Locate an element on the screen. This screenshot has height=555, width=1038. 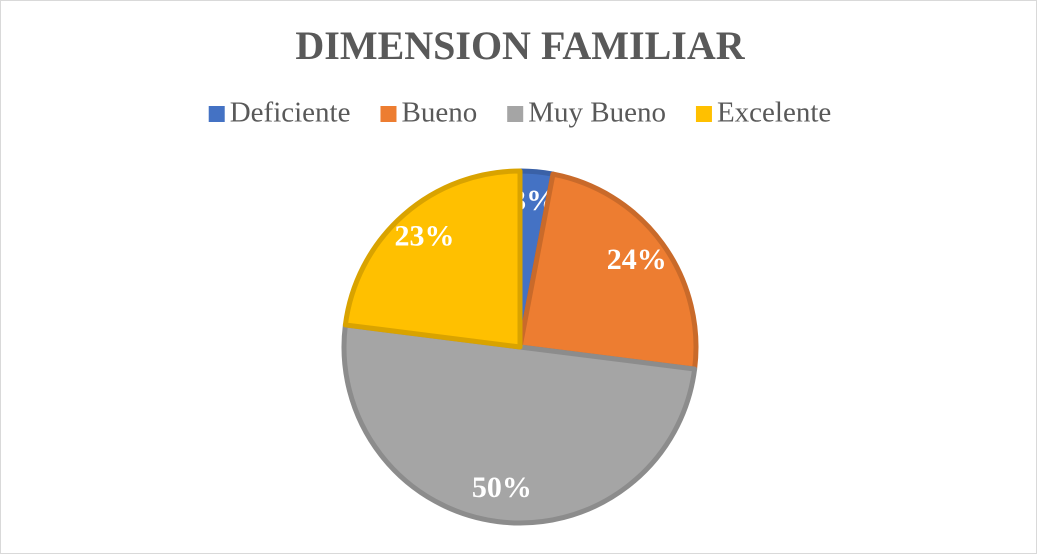
legend-label: Deficiente is located at coordinates (290, 113).